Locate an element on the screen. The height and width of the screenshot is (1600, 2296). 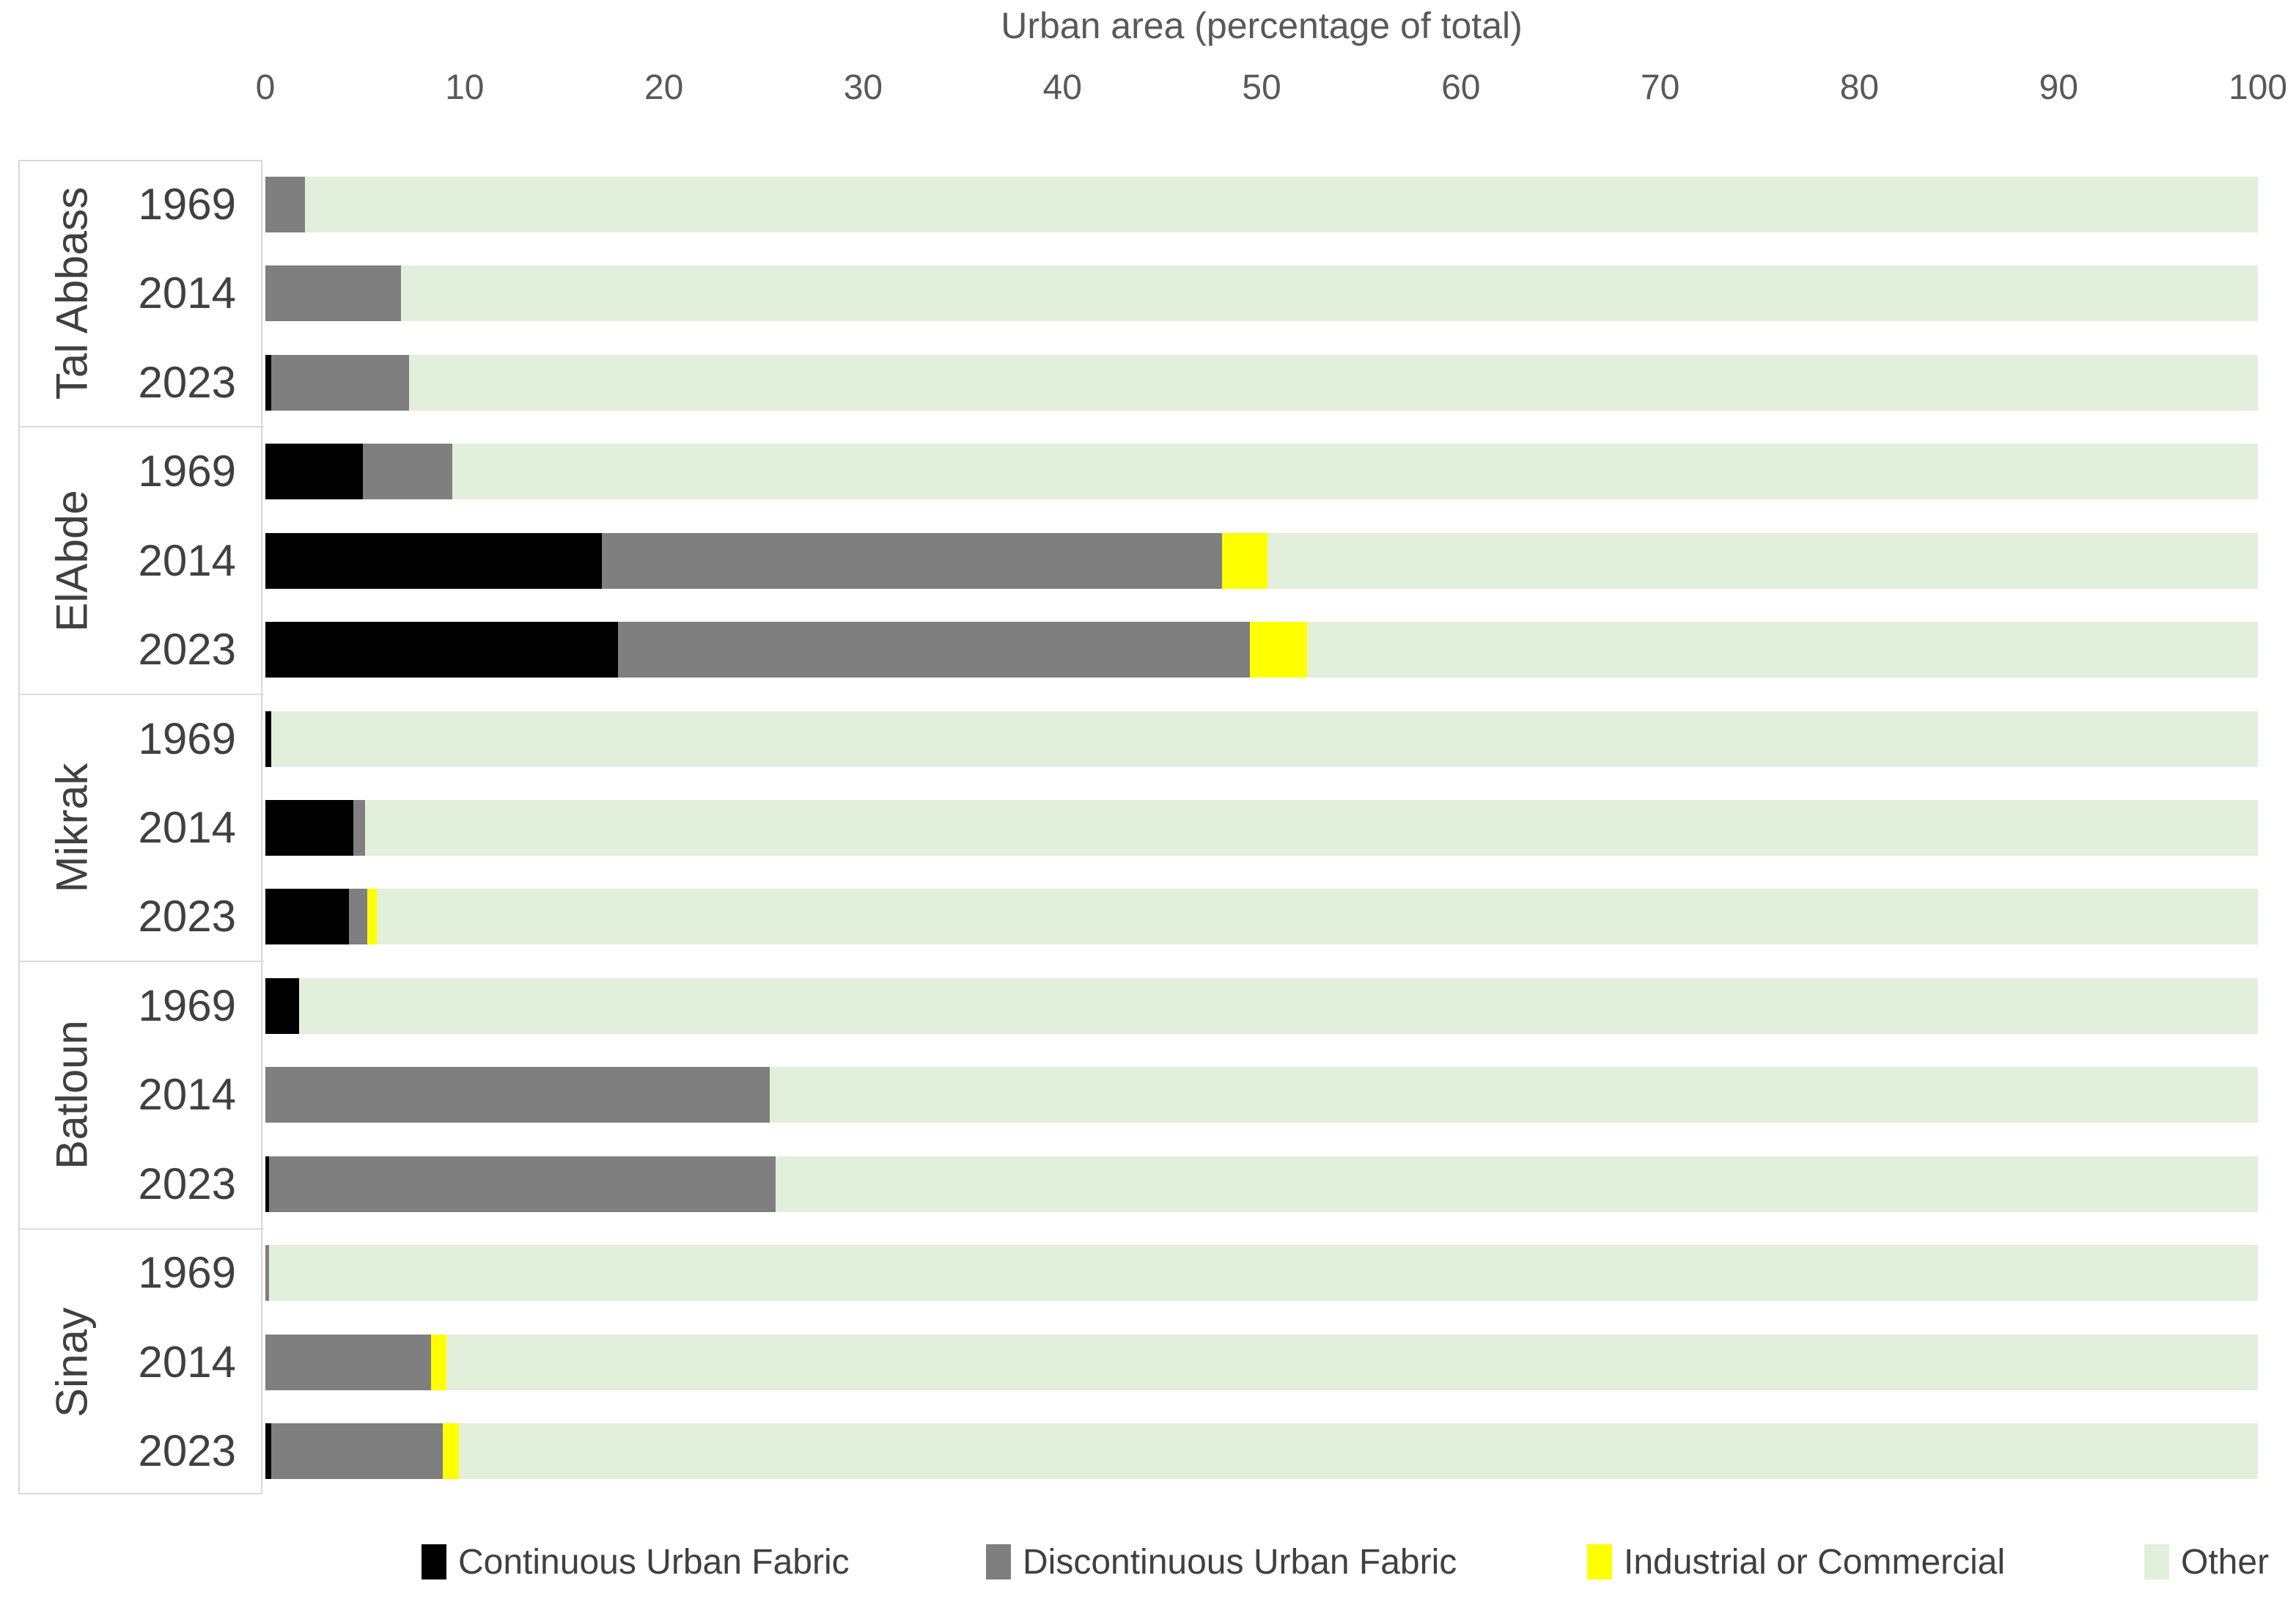
bar-tal-abbass-2023 is located at coordinates (1261, 382).